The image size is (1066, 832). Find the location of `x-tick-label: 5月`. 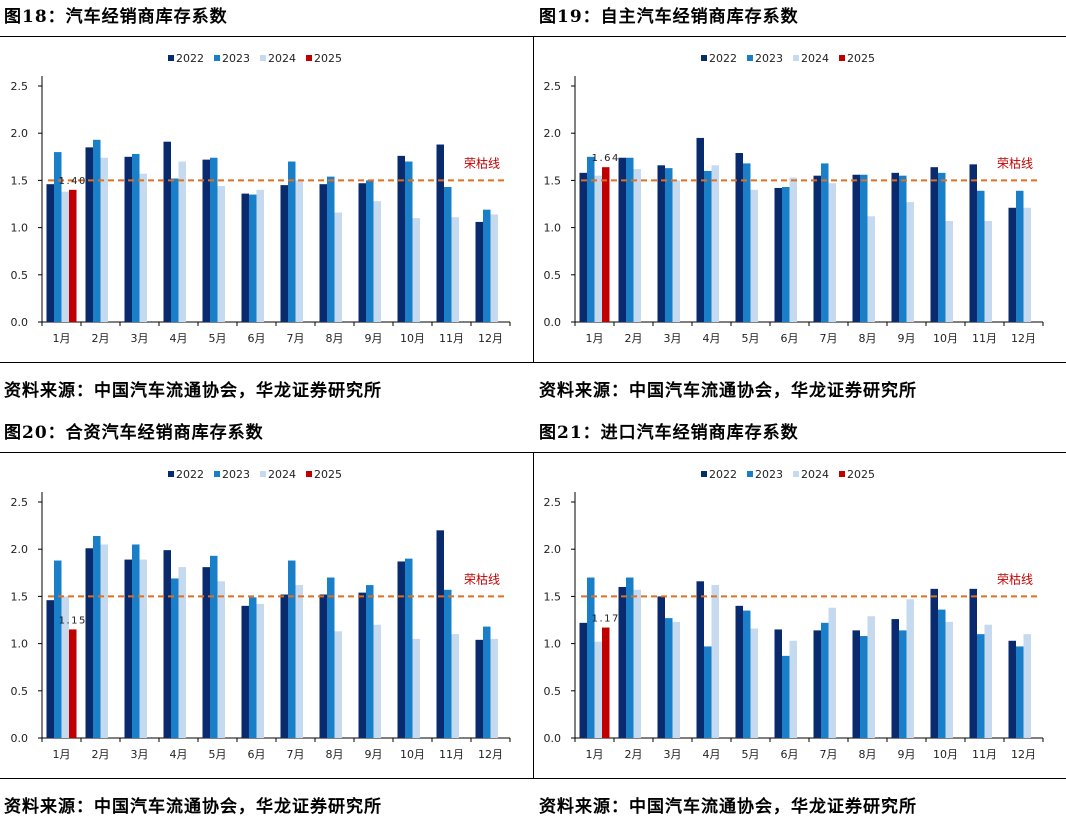

x-tick-label: 5月 is located at coordinates (218, 754).